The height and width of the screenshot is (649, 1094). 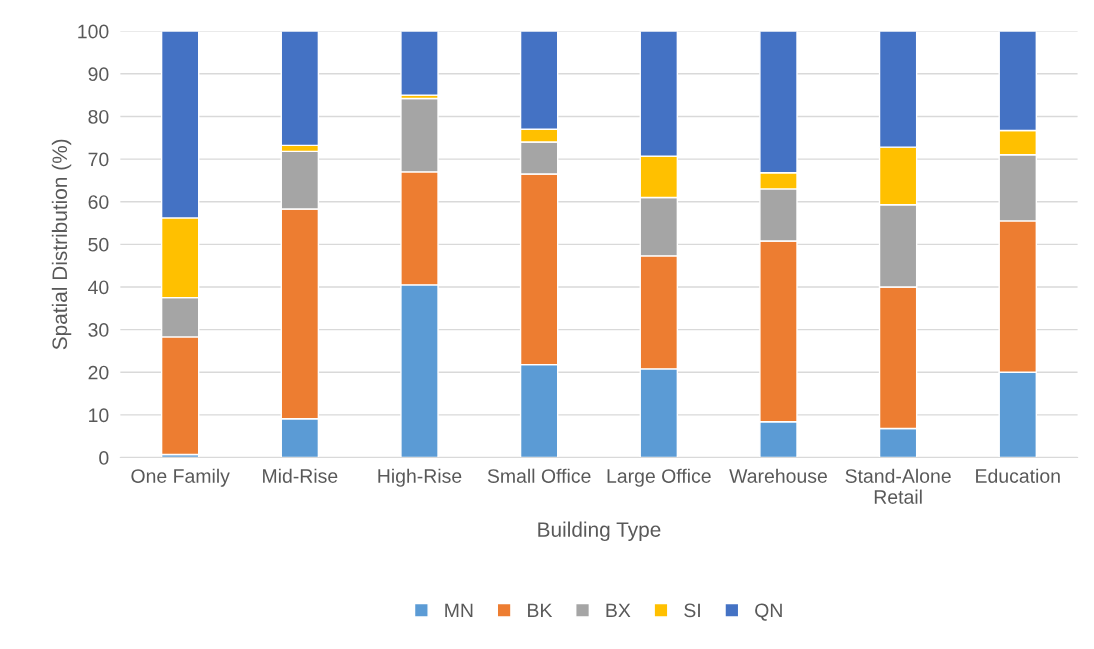 I want to click on legend-label: BX, so click(x=618, y=610).